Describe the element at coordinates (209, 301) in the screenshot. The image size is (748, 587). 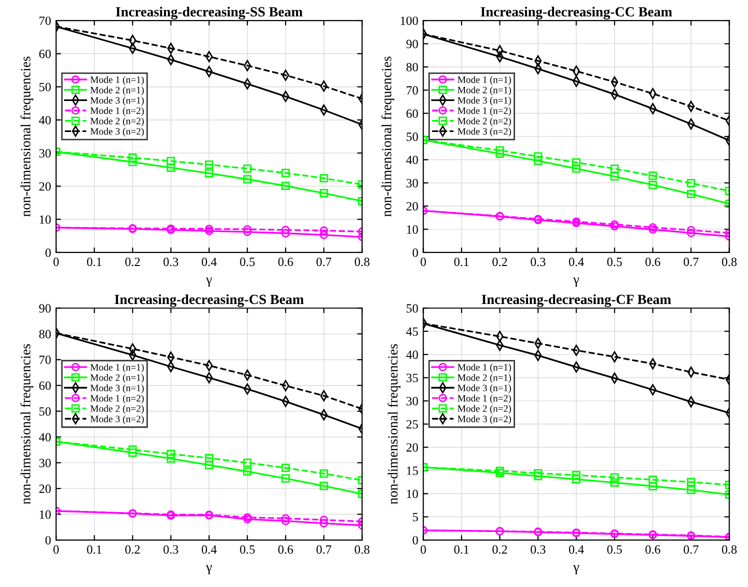
I see `chart-title: Increasing-decreasing-CS Beam` at that location.